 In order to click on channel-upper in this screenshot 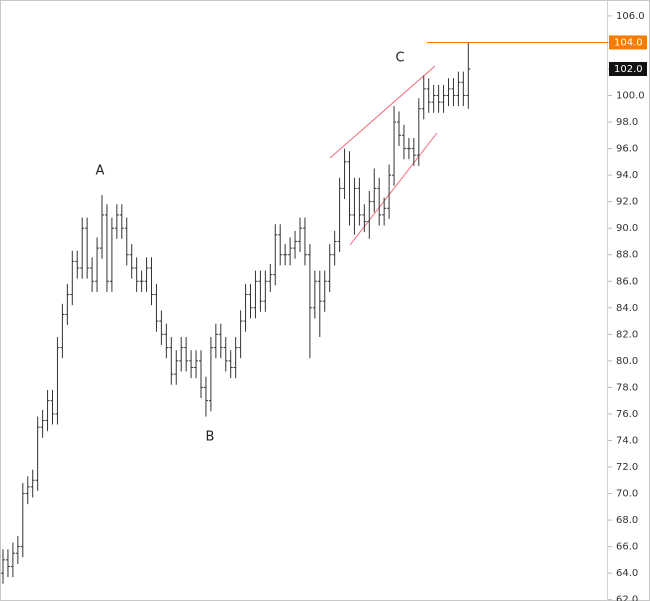, I will do `click(382, 112)`.